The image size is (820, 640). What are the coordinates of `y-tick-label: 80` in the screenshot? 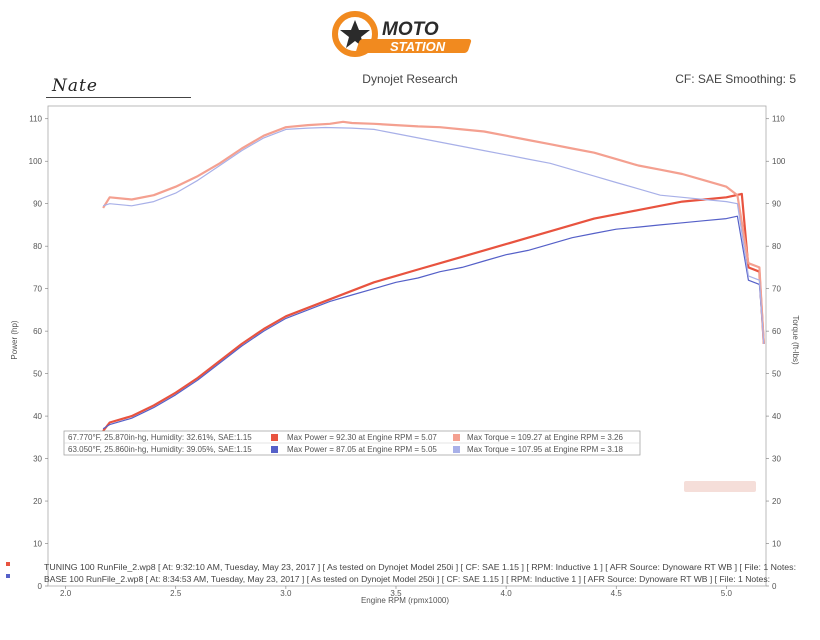 It's located at (37, 246).